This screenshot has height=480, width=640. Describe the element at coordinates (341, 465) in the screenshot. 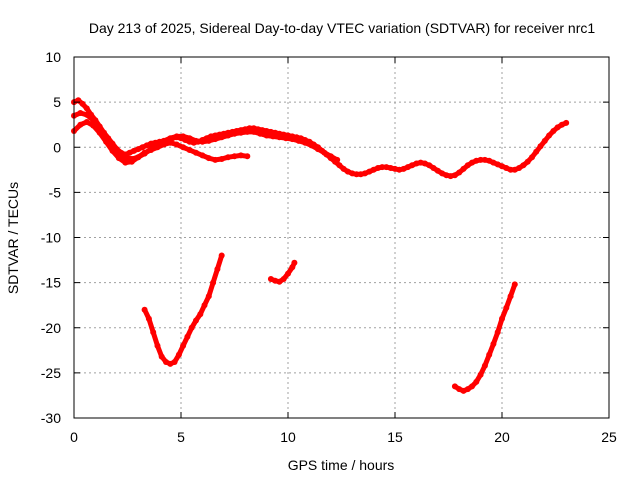

I see `x-axis-label: GPS time / hours` at that location.